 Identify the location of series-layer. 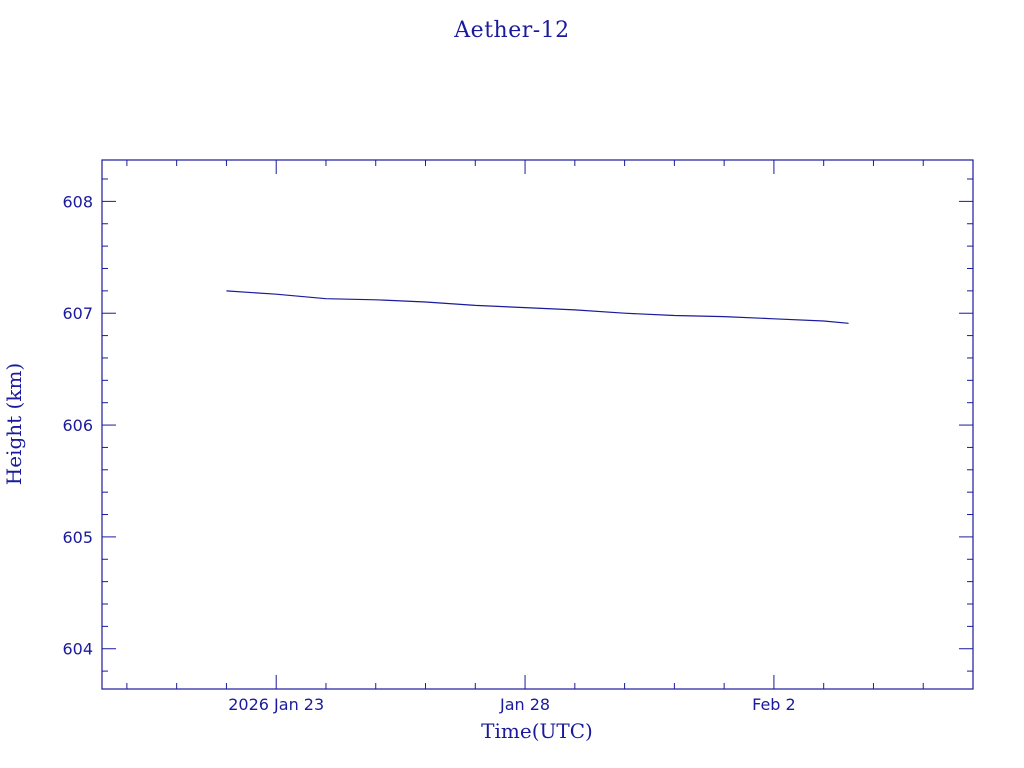
(537, 307).